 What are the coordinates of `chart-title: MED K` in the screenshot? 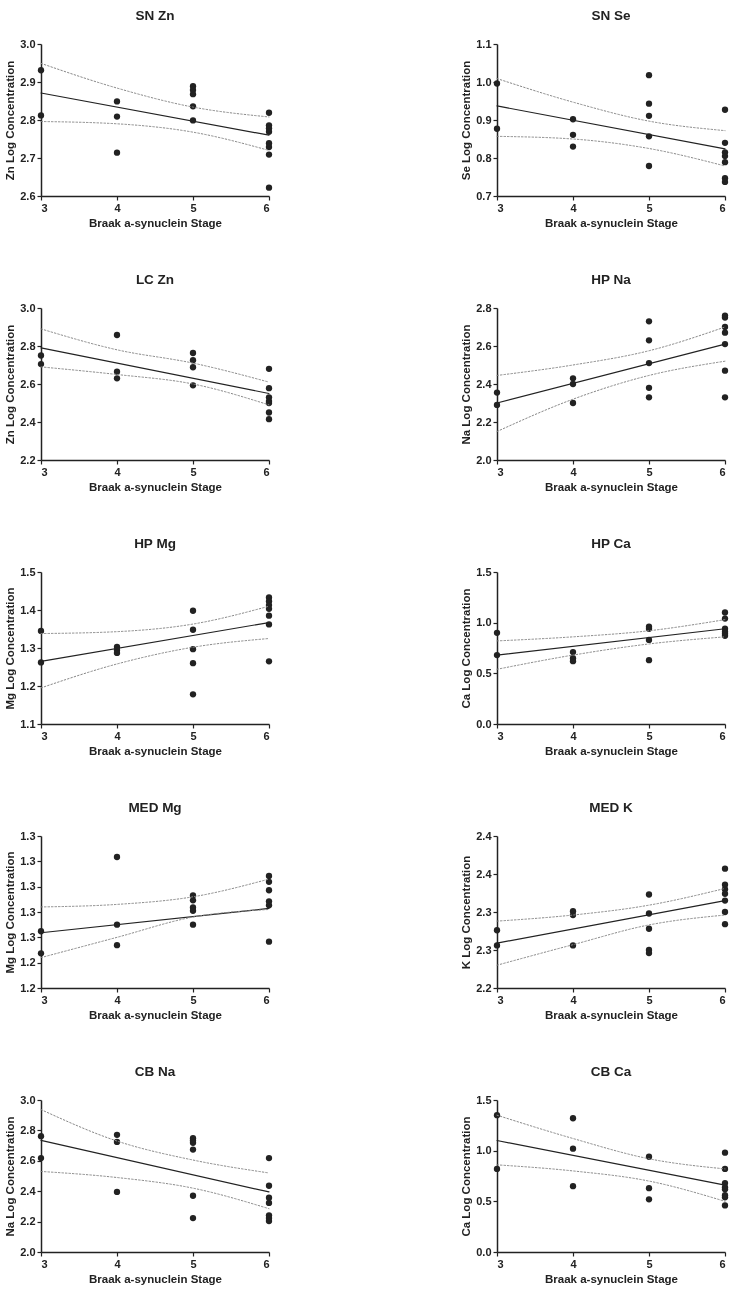 It's located at (611, 807).